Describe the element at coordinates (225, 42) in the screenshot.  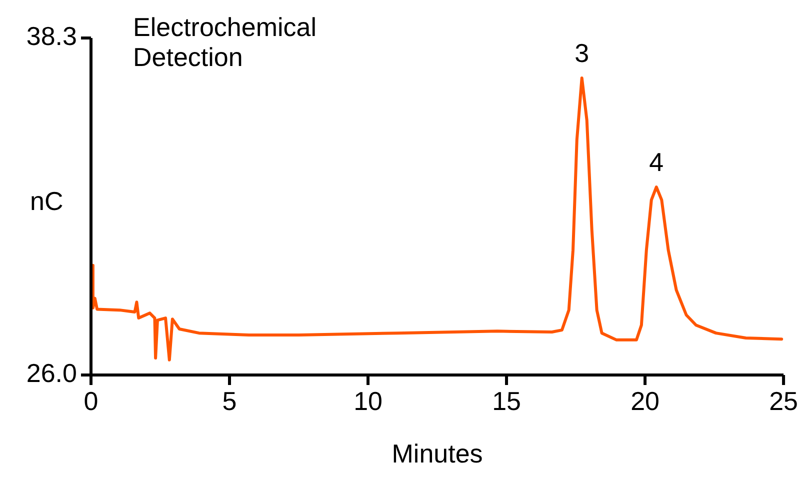
I see `chart-title: Electrochemical Detection` at that location.